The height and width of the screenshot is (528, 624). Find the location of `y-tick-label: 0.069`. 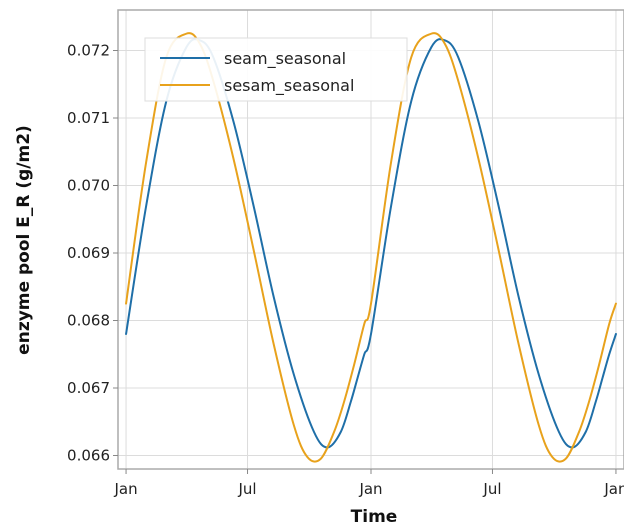

y-tick-label: 0.069 is located at coordinates (88, 253).